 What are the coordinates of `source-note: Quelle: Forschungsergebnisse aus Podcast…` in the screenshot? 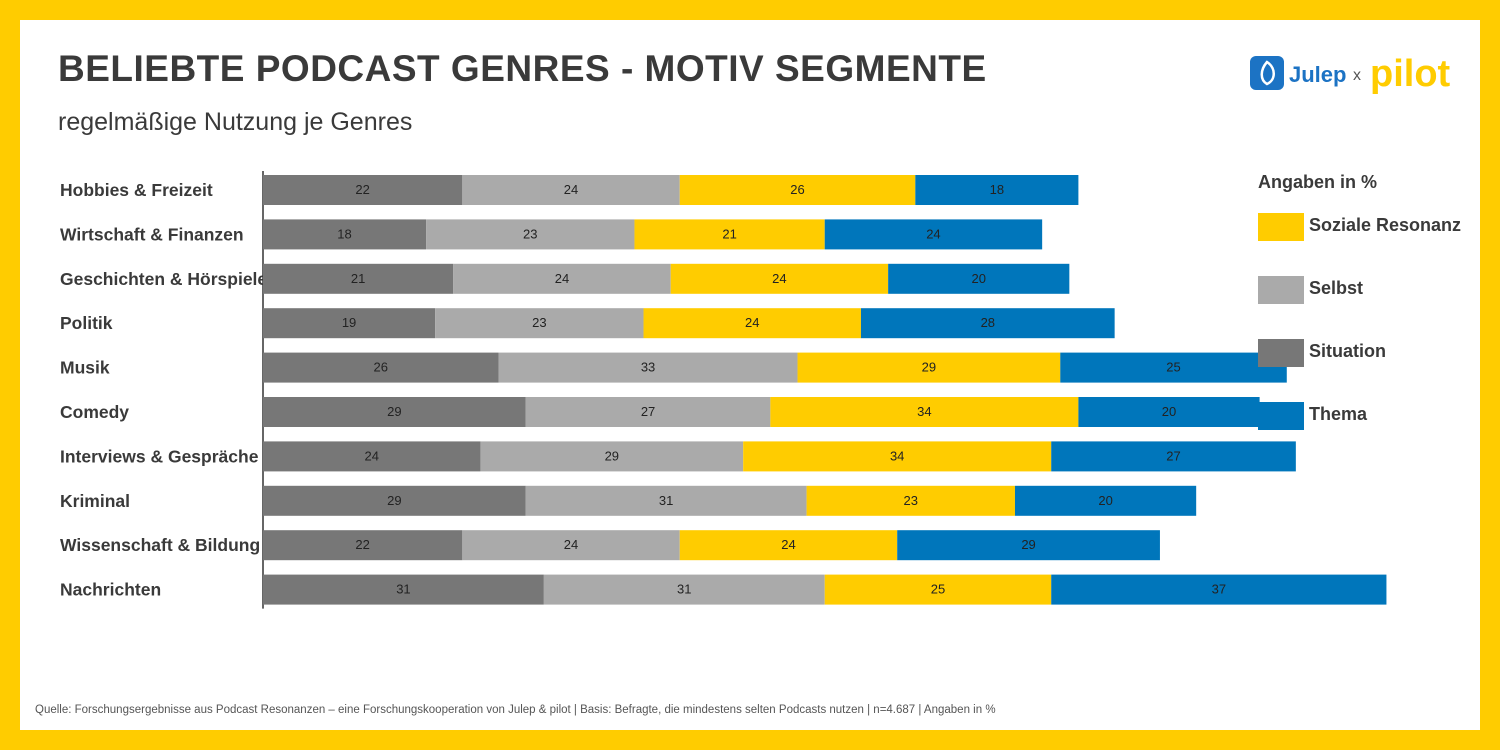 It's located at (515, 710).